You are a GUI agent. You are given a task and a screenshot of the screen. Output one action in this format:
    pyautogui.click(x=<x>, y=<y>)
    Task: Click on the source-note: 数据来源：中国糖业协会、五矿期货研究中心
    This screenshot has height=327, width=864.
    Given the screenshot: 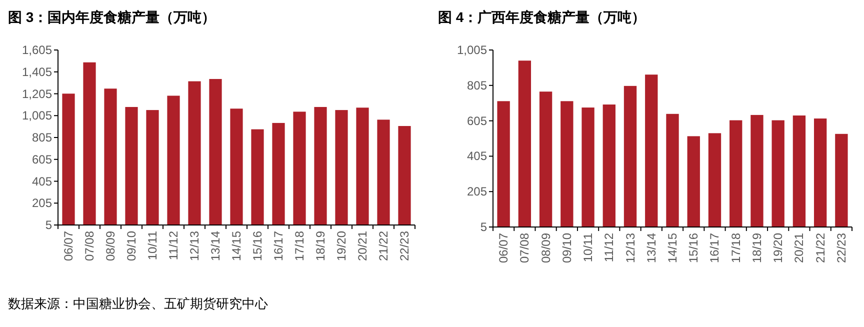 What is the action you would take?
    pyautogui.click(x=138, y=303)
    